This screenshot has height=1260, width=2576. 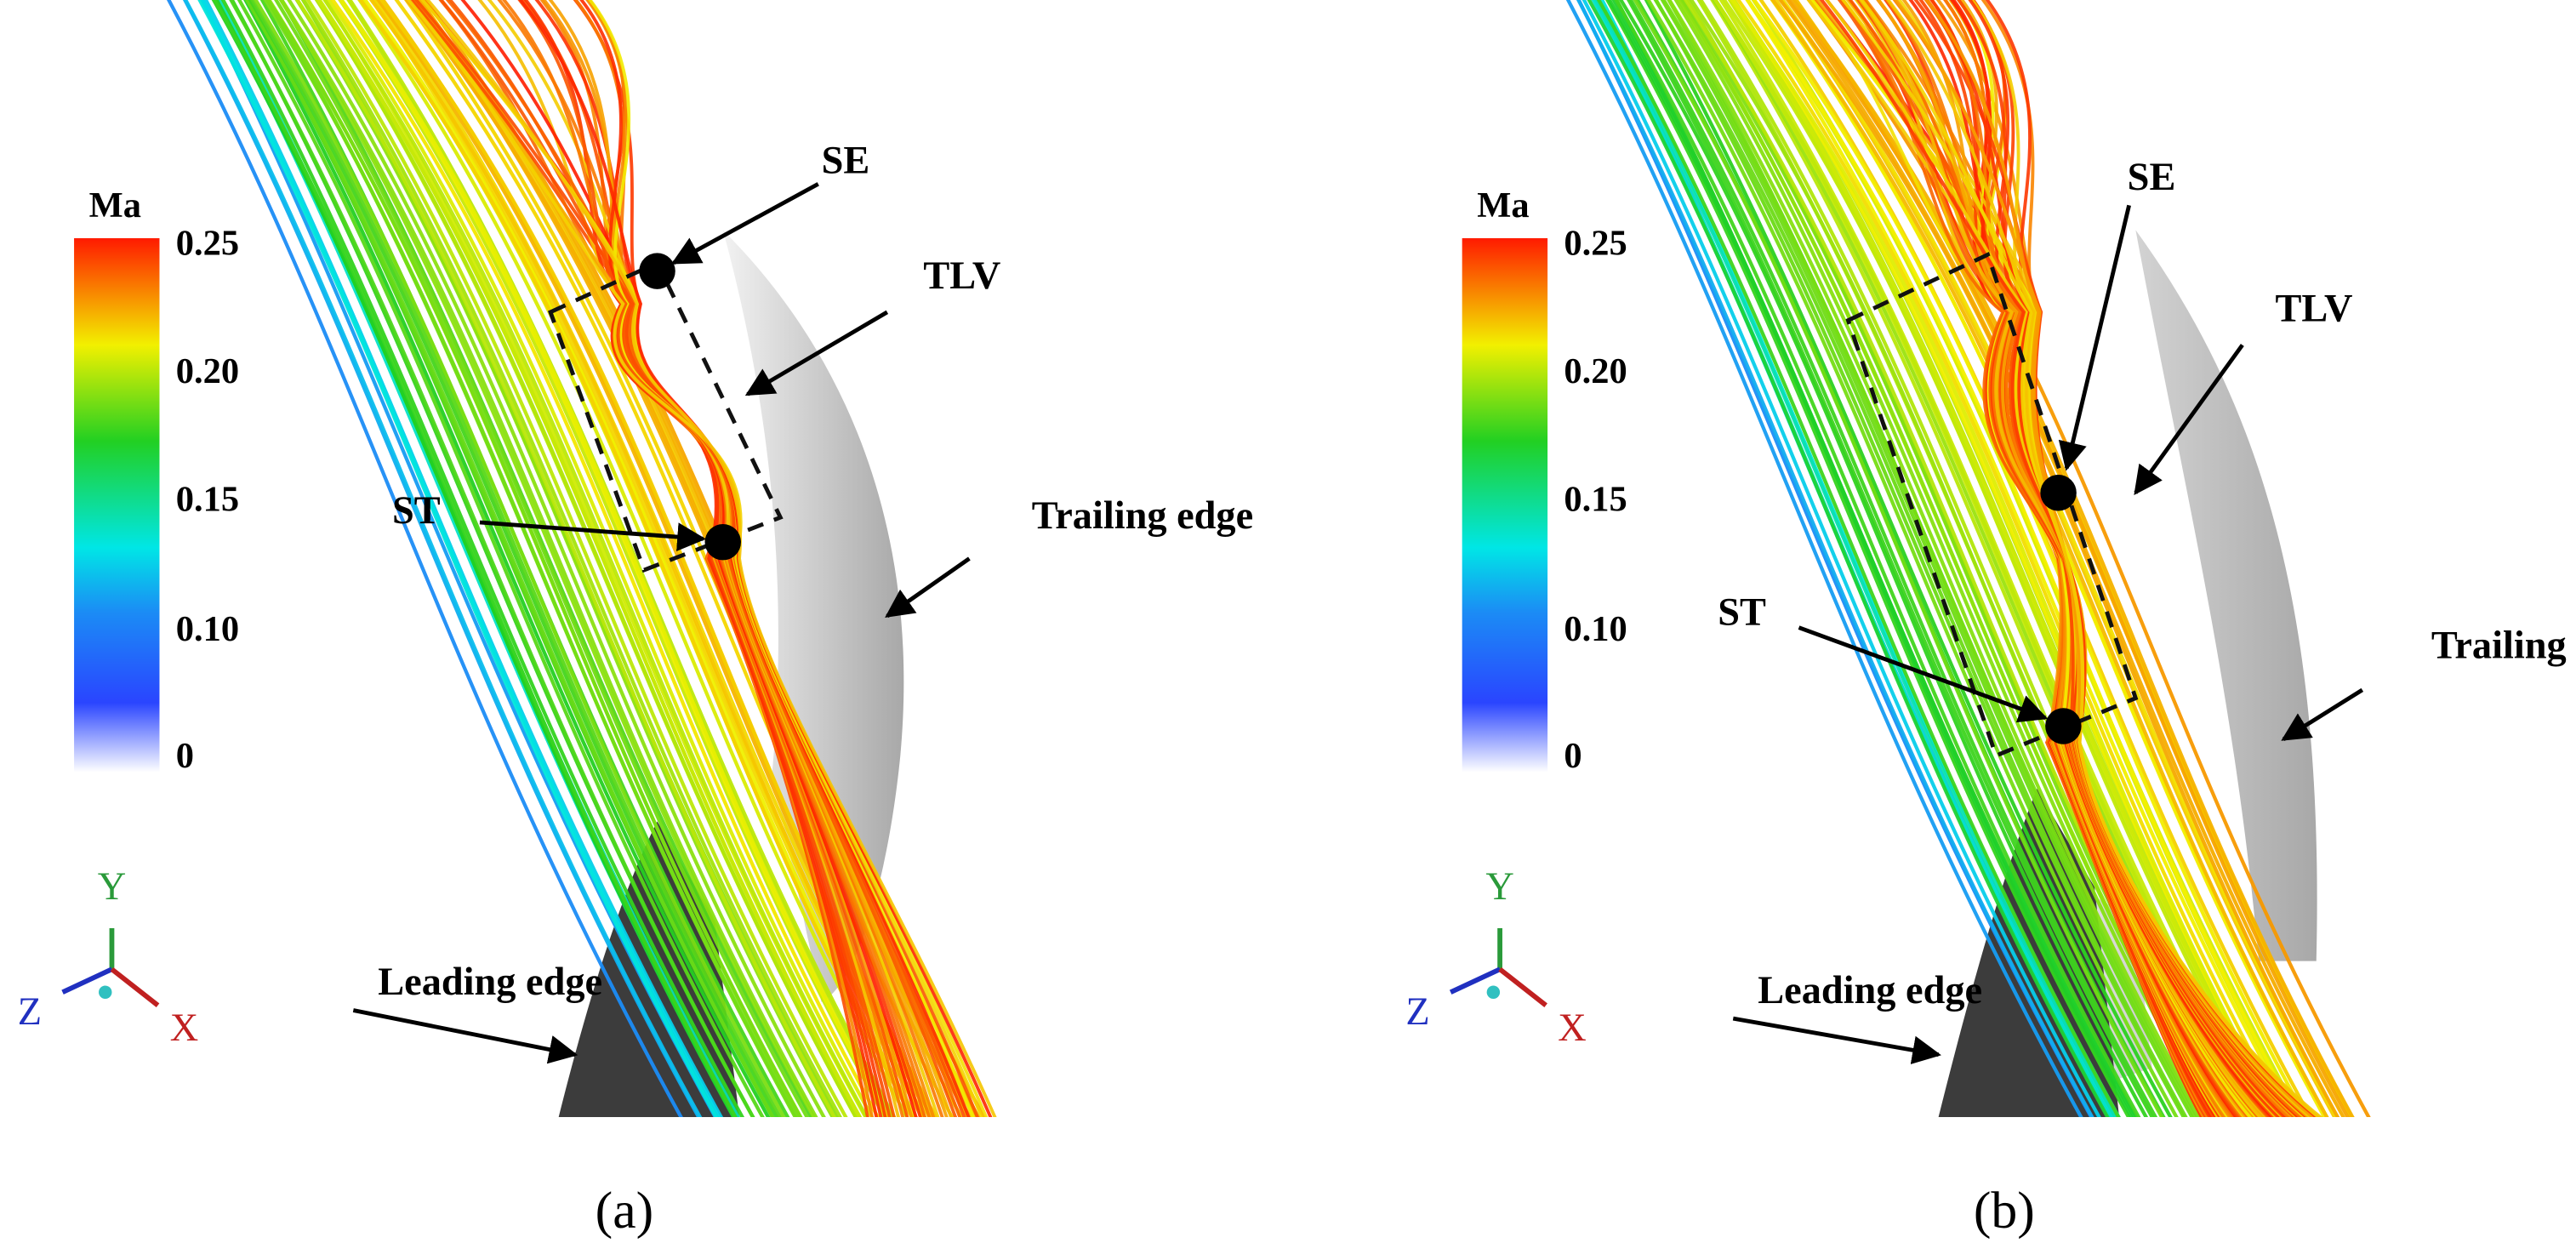 I want to click on colorbar-label: 0.20, so click(x=208, y=371).